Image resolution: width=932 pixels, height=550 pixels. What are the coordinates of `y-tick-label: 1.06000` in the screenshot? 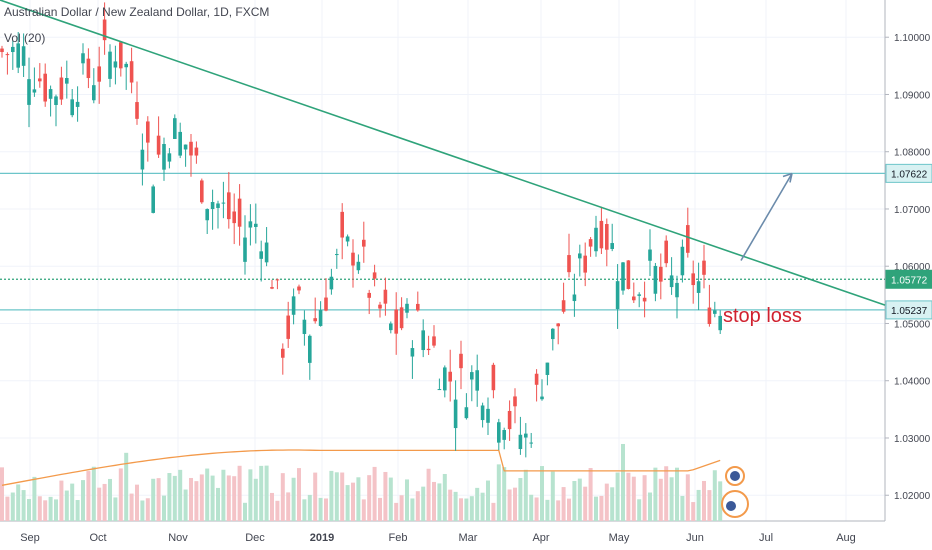 It's located at (912, 267).